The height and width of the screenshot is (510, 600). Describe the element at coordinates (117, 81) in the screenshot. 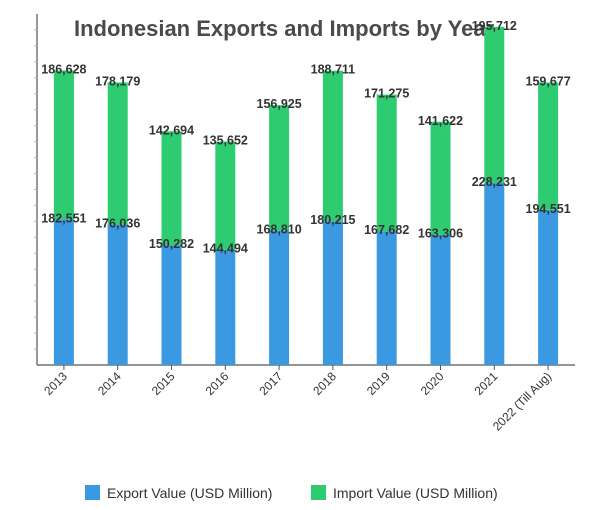

I see `data-label-import: 178,179` at that location.